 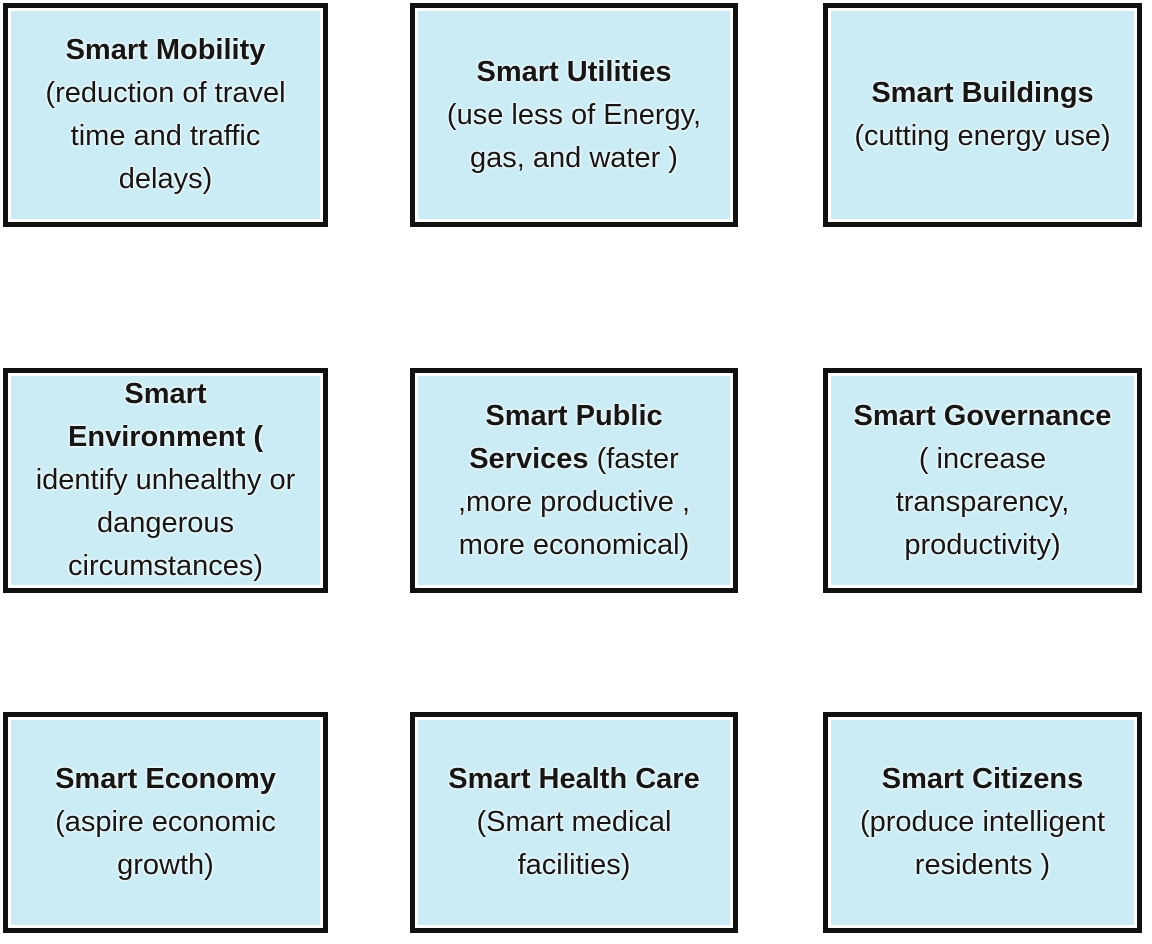 I want to click on text-line: Environment (, so click(x=165, y=437).